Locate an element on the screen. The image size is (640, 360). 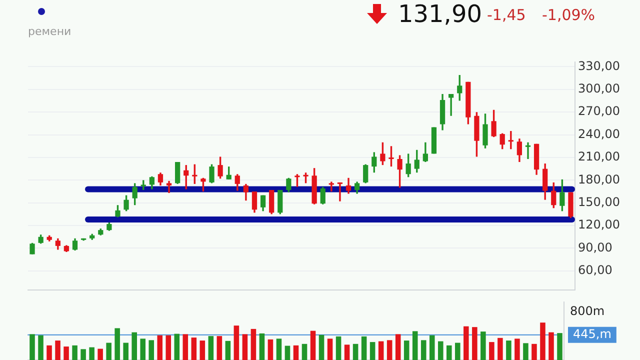
y-tick-label: 150,00 is located at coordinates (599, 201).